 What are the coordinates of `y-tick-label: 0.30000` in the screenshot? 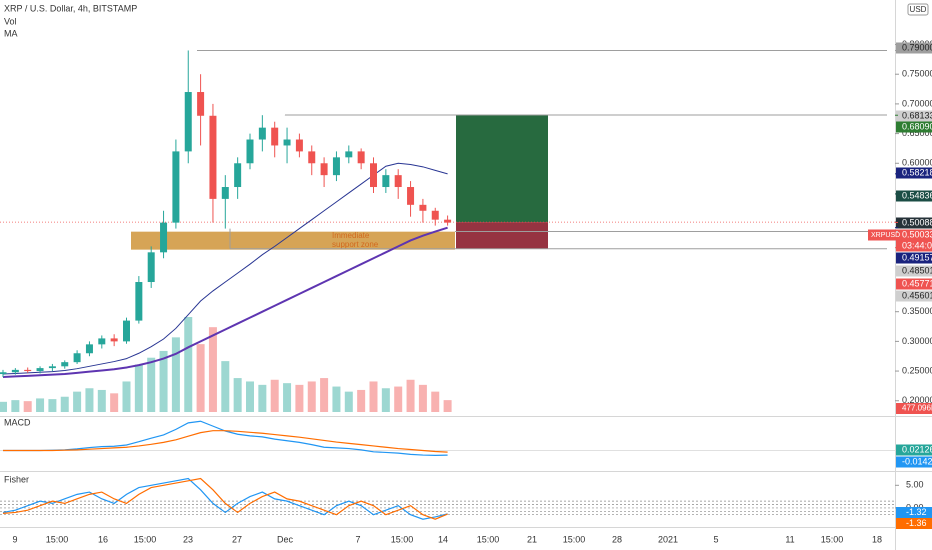 It's located at (917, 341).